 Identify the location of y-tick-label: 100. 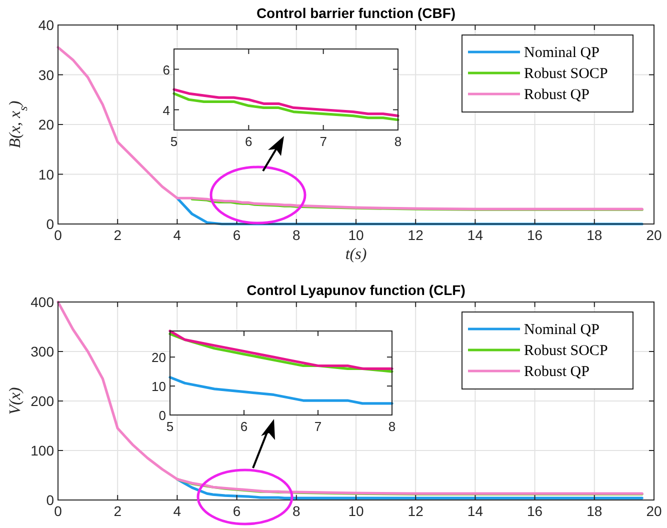
(42, 450).